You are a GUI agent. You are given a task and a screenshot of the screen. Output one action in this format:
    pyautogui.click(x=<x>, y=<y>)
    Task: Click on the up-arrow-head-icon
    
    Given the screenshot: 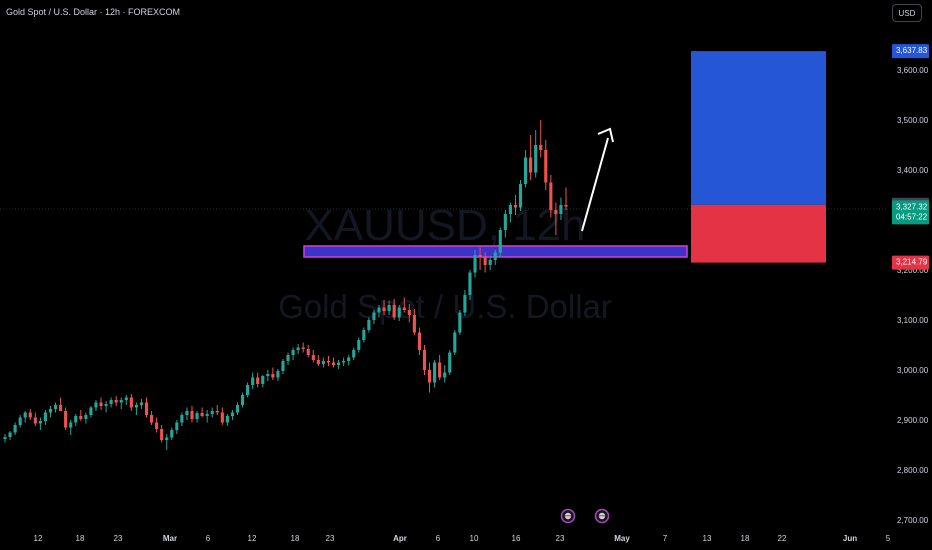 What is the action you would take?
    pyautogui.click(x=605, y=135)
    